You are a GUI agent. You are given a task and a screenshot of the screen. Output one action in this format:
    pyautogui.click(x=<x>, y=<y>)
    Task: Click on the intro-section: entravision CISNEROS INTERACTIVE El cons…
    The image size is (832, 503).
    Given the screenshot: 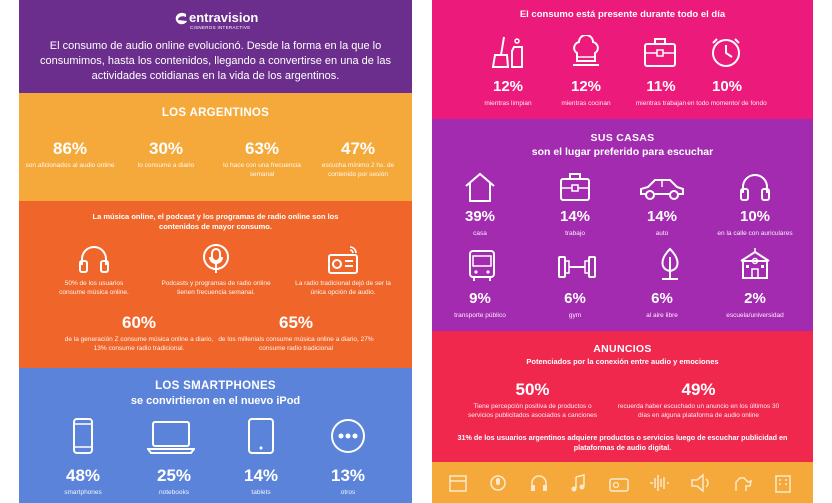 What is the action you would take?
    pyautogui.click(x=215, y=46)
    